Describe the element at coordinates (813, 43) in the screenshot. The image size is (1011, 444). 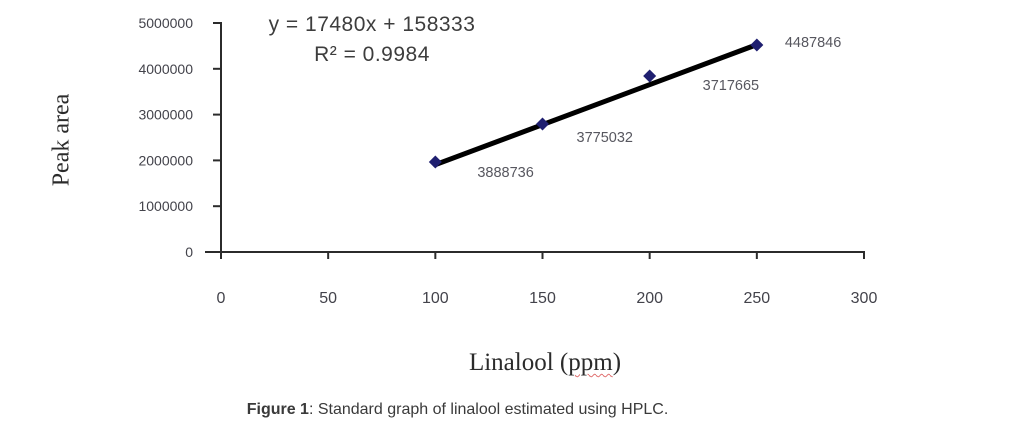
I see `data-point-label: 4487846` at that location.